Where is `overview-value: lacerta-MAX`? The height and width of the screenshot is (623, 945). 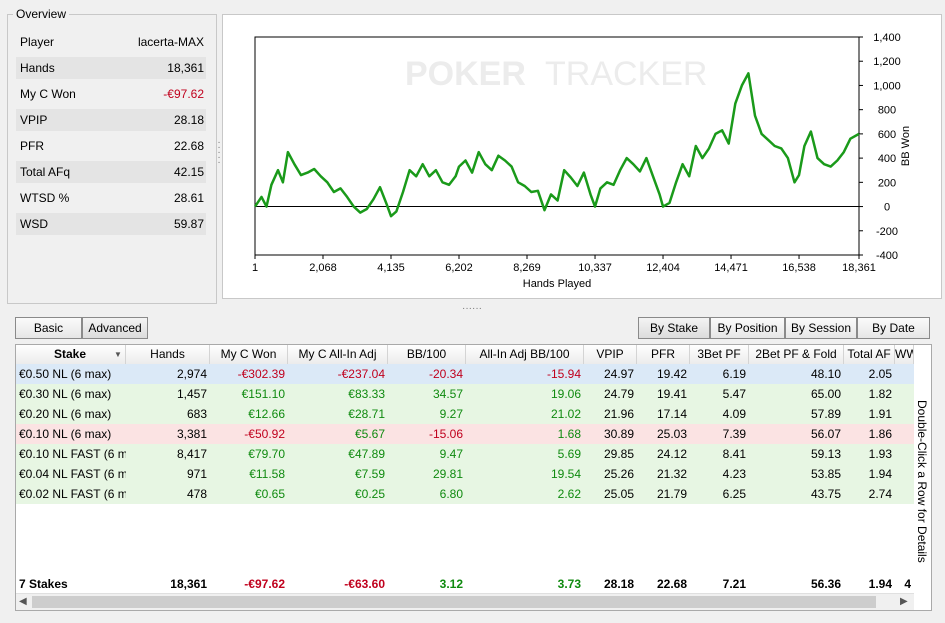
overview-value: lacerta-MAX is located at coordinates (170, 42).